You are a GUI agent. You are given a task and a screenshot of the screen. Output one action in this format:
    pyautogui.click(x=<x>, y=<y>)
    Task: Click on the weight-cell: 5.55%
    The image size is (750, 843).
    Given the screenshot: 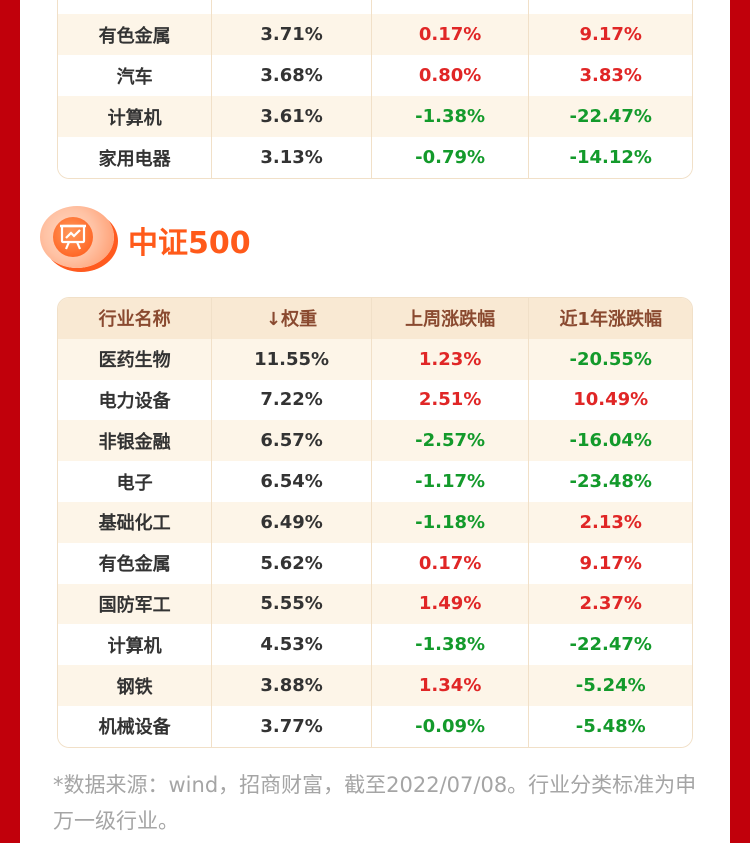 What is the action you would take?
    pyautogui.click(x=292, y=604)
    